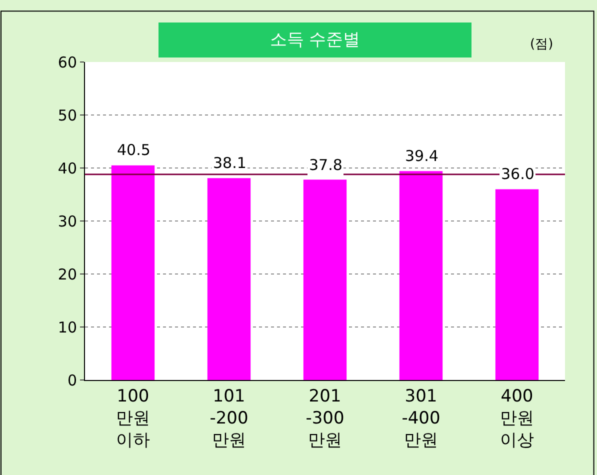  What do you see at coordinates (229, 418) in the screenshot?
I see `x-tick-label: 101 -200 만원` at bounding box center [229, 418].